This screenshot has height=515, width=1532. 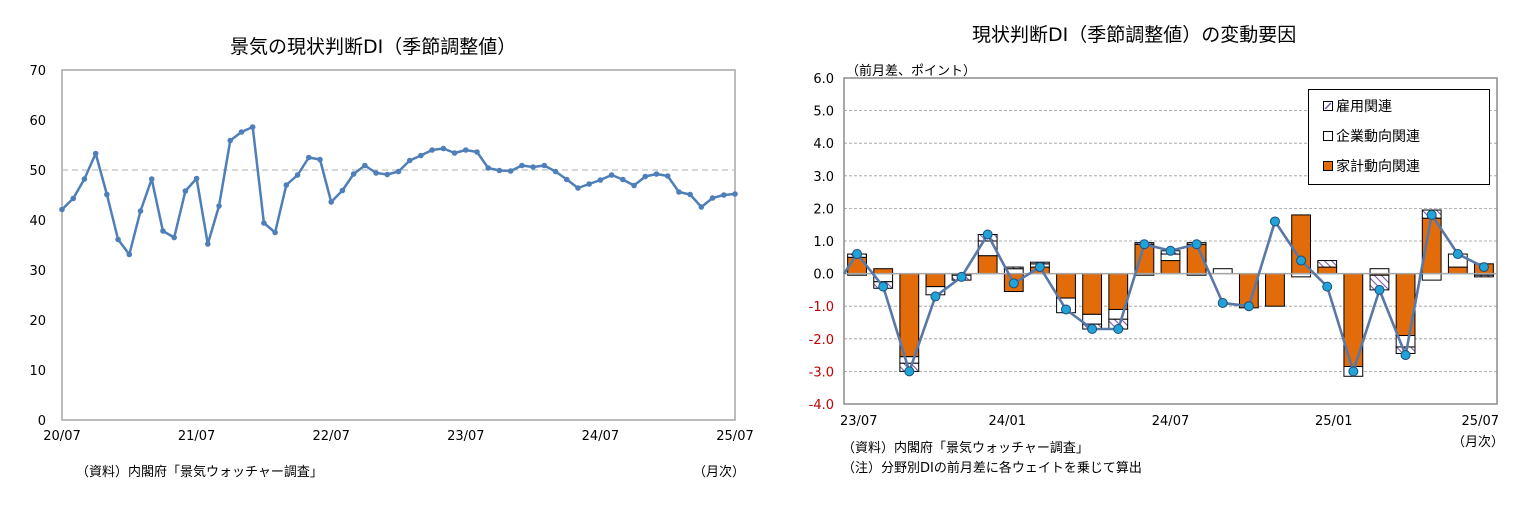 What do you see at coordinates (823, 144) in the screenshot?
I see `y-tick-label: 4.0` at bounding box center [823, 144].